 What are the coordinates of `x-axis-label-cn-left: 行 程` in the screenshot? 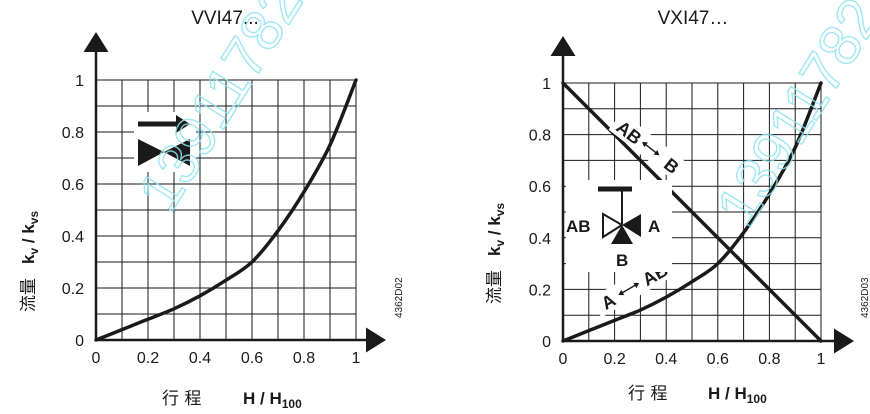 It's located at (181, 399).